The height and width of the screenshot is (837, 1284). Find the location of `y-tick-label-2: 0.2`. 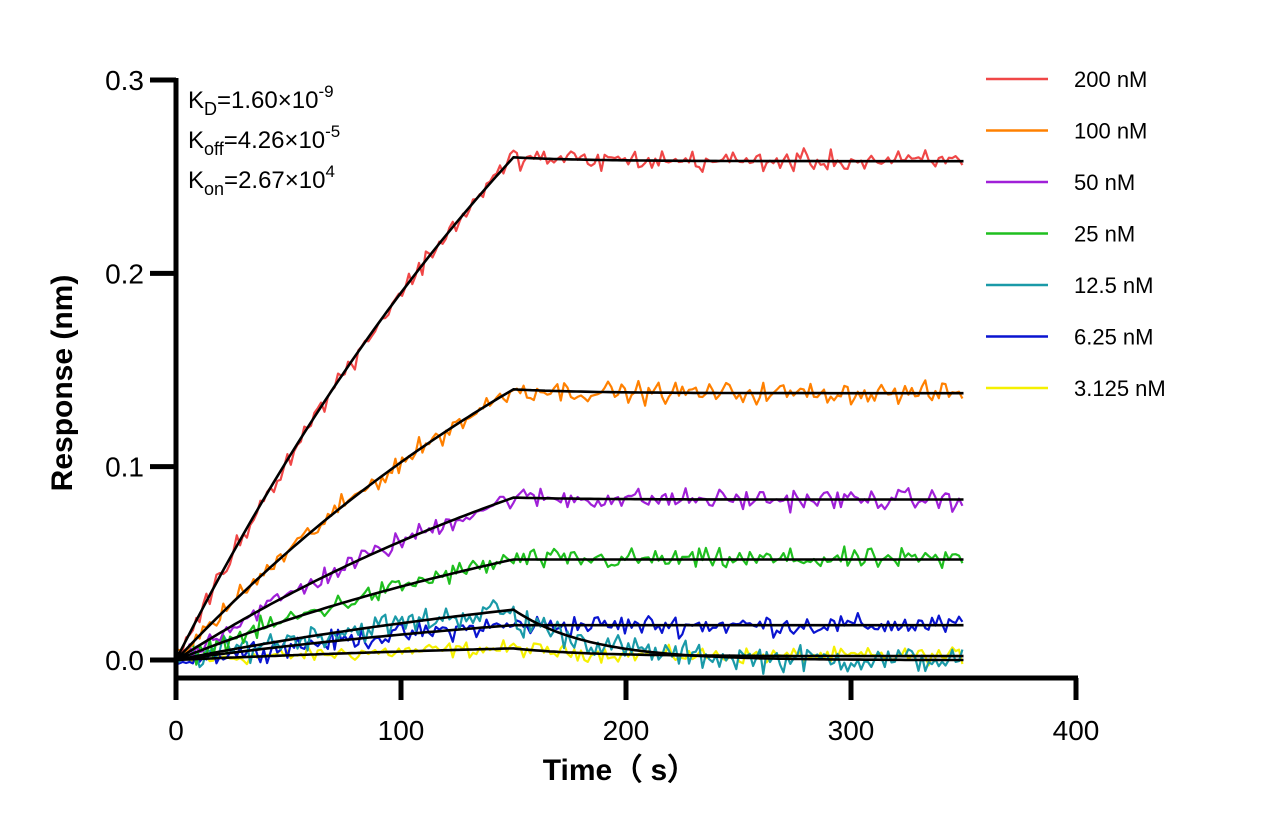

y-tick-label-2: 0.2 is located at coordinates (124, 273).